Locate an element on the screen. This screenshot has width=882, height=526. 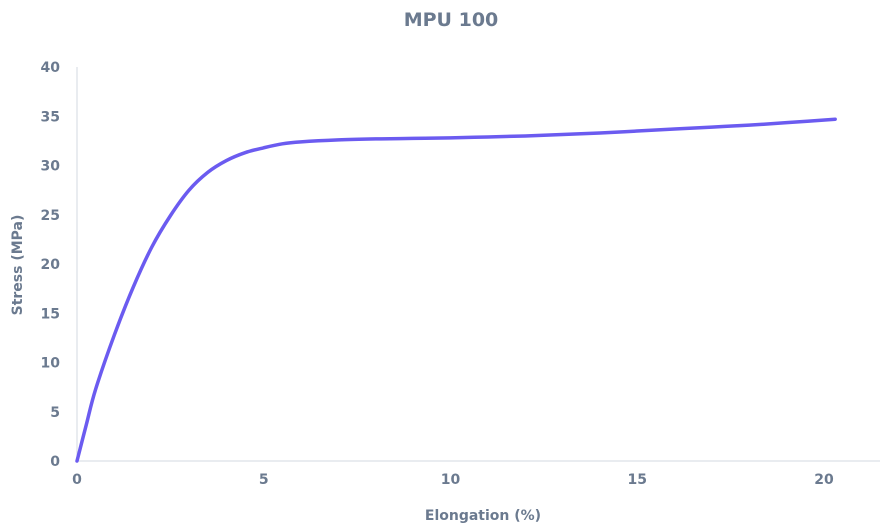
x-tick-label: 15 is located at coordinates (636, 480).